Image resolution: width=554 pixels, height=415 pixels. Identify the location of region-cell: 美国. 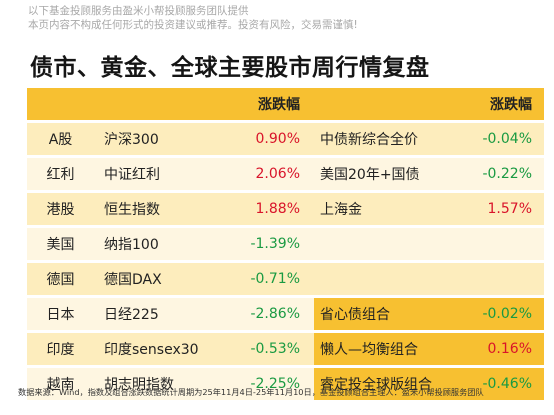
(60, 244).